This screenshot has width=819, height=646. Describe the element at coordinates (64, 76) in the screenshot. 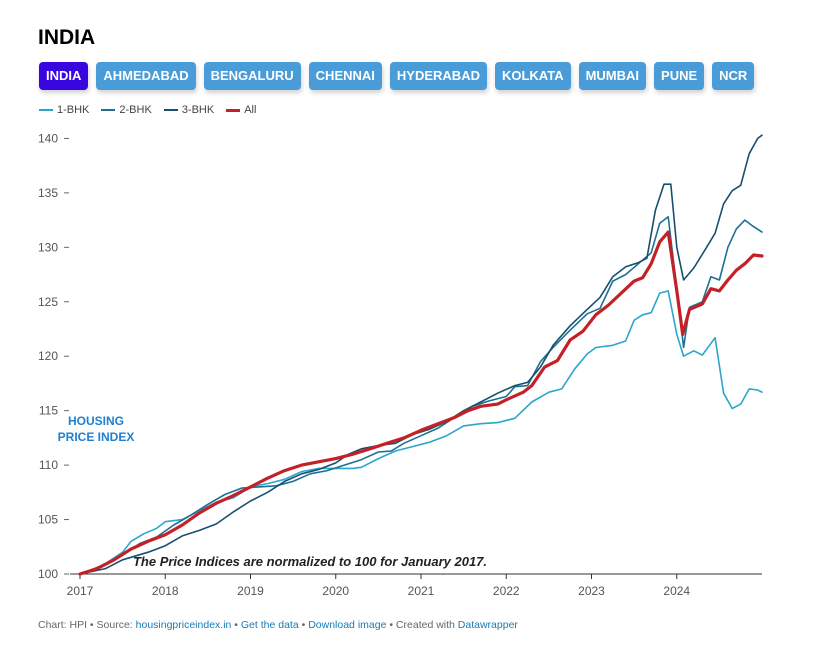

I see `tab-india: INDIA` at that location.